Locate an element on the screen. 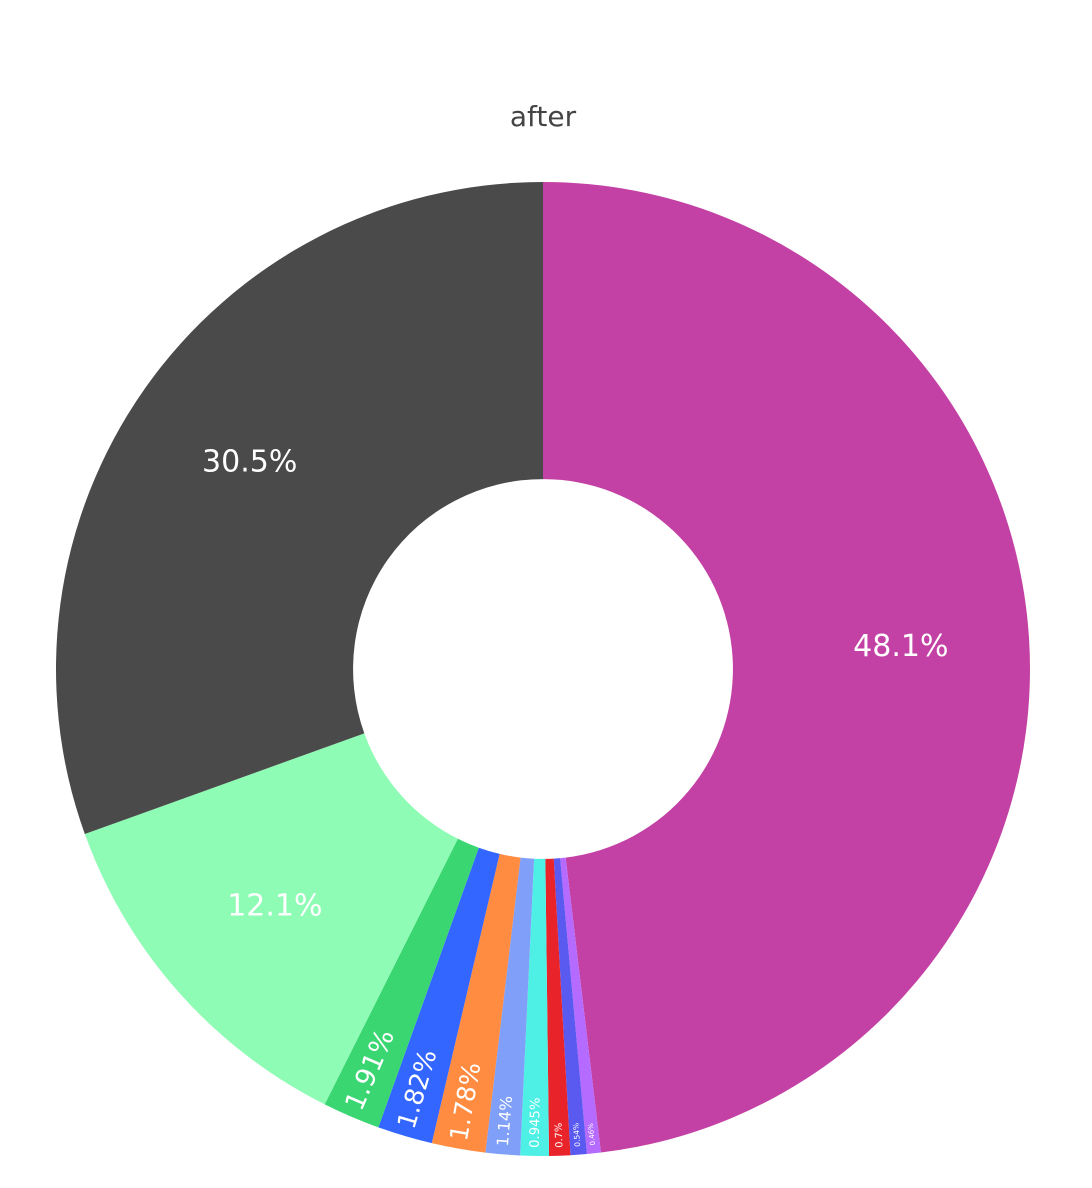 This screenshot has width=1092, height=1188. slice-label: 0.46% is located at coordinates (592, 1133).